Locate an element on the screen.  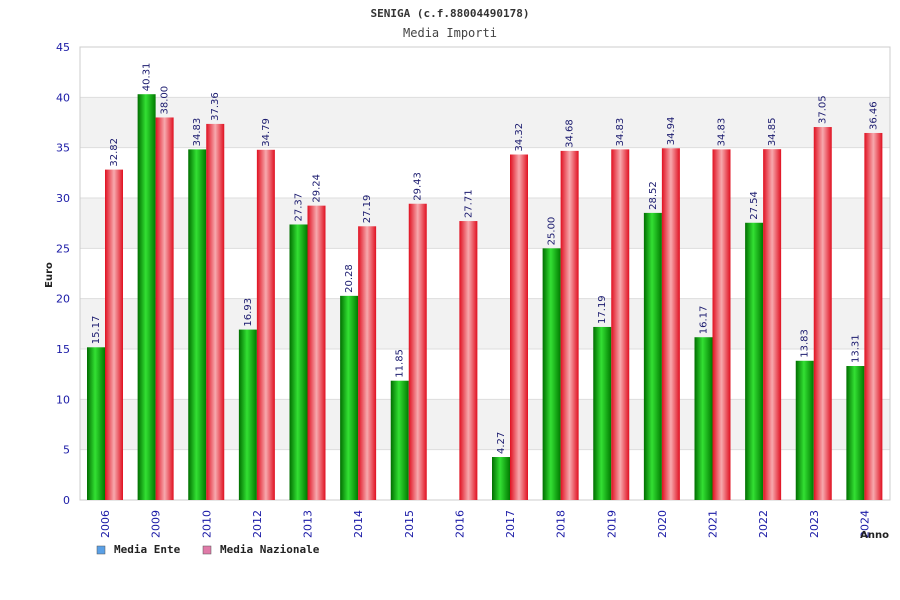
value-label: 34.79 is located at coordinates (266, 132).